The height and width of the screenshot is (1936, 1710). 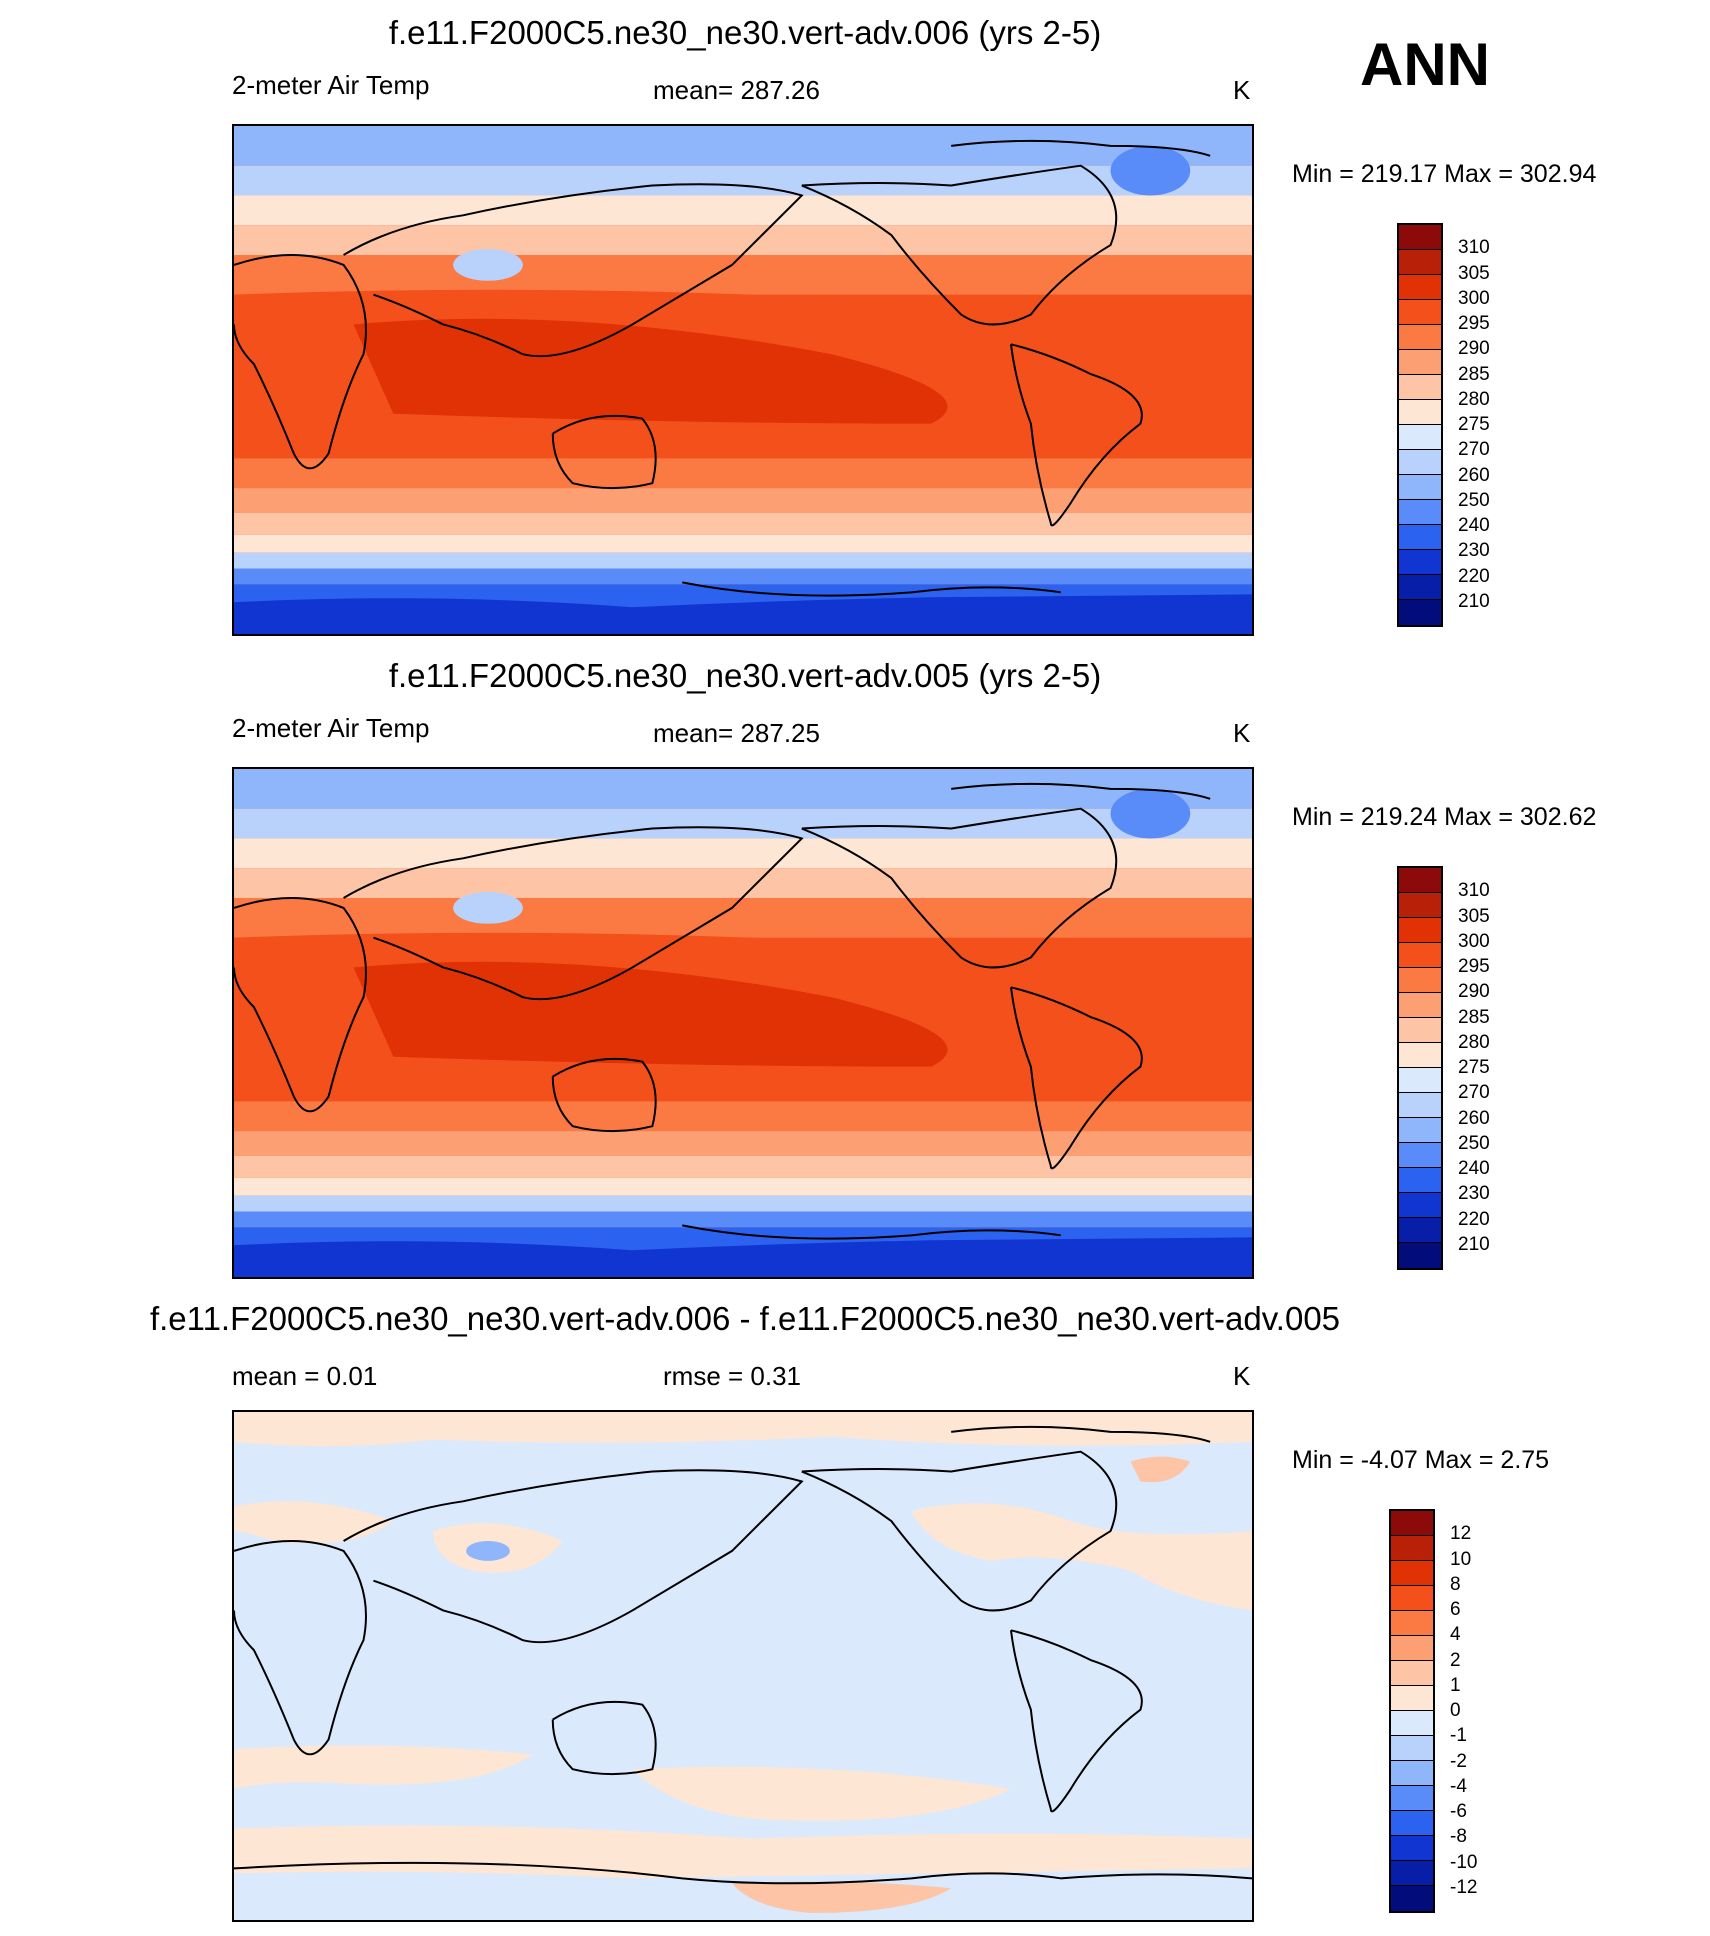 I want to click on colorbar-tick-label: 230, so click(x=1474, y=1194).